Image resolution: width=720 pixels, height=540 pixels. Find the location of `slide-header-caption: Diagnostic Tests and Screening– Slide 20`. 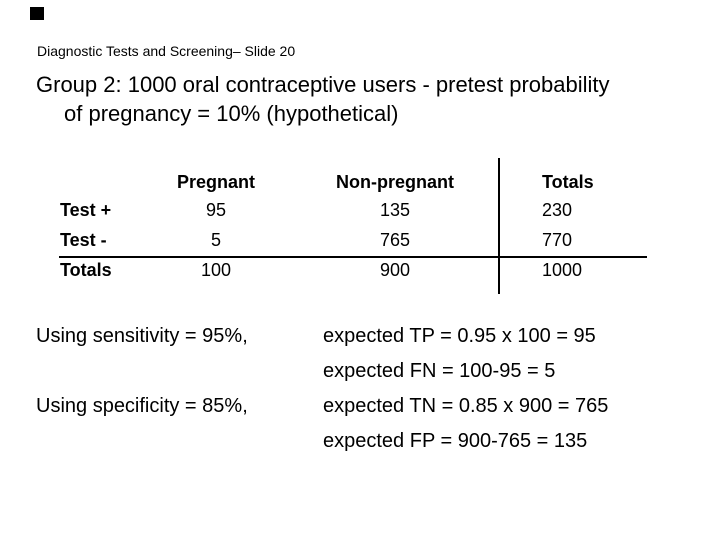

slide-header-caption: Diagnostic Tests and Screening– Slide 20 is located at coordinates (166, 51).